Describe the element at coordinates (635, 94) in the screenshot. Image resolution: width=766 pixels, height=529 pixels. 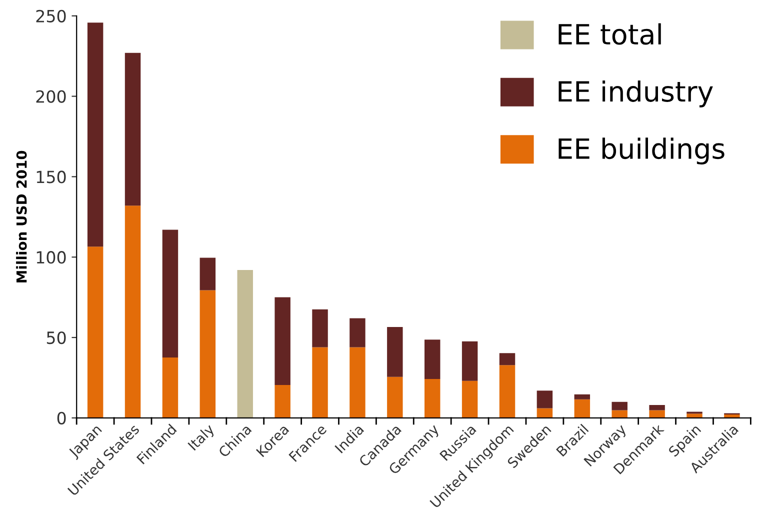
I see `legend-label: EE industry` at that location.